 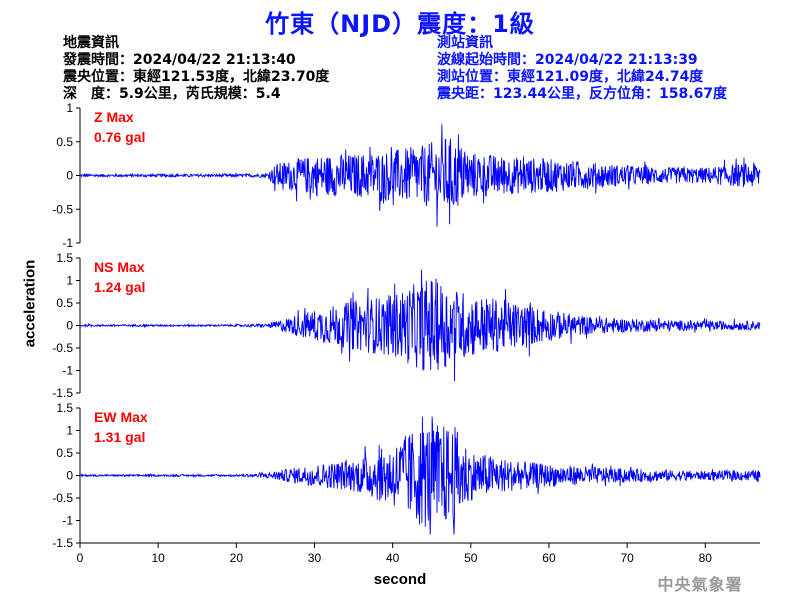 I want to click on x-tick-label: 20, so click(x=237, y=558).